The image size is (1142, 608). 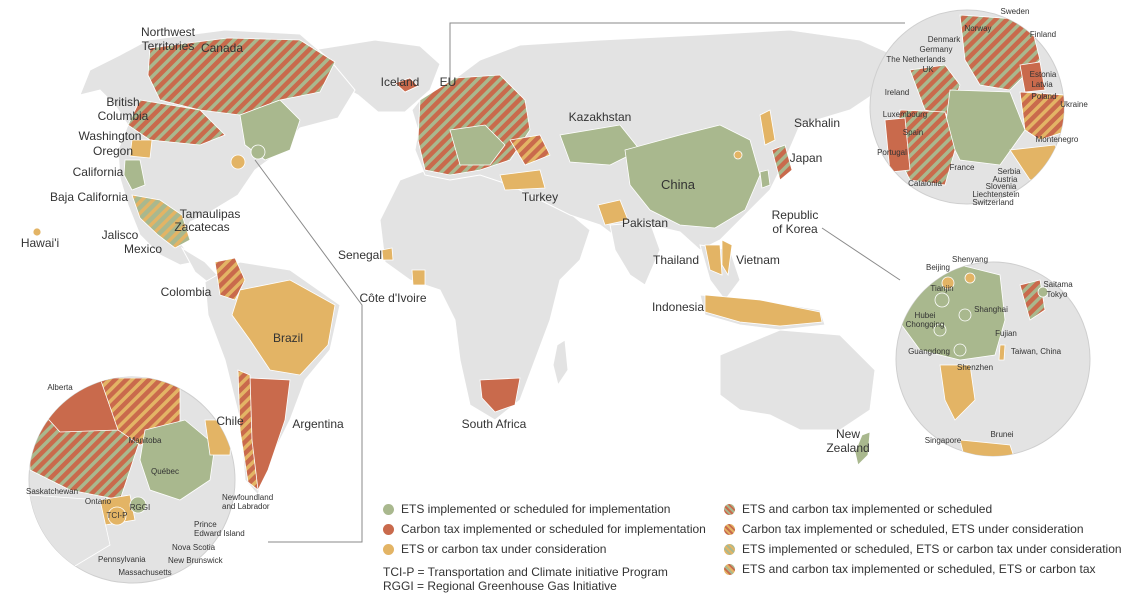 I want to click on label-pennsylvania: Pennsylvania, so click(x=122, y=559).